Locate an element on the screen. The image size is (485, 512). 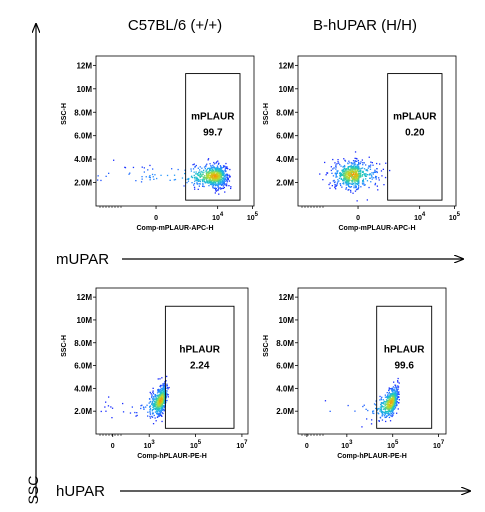
x-tick-exponent: 7 is located at coordinates (246, 443).